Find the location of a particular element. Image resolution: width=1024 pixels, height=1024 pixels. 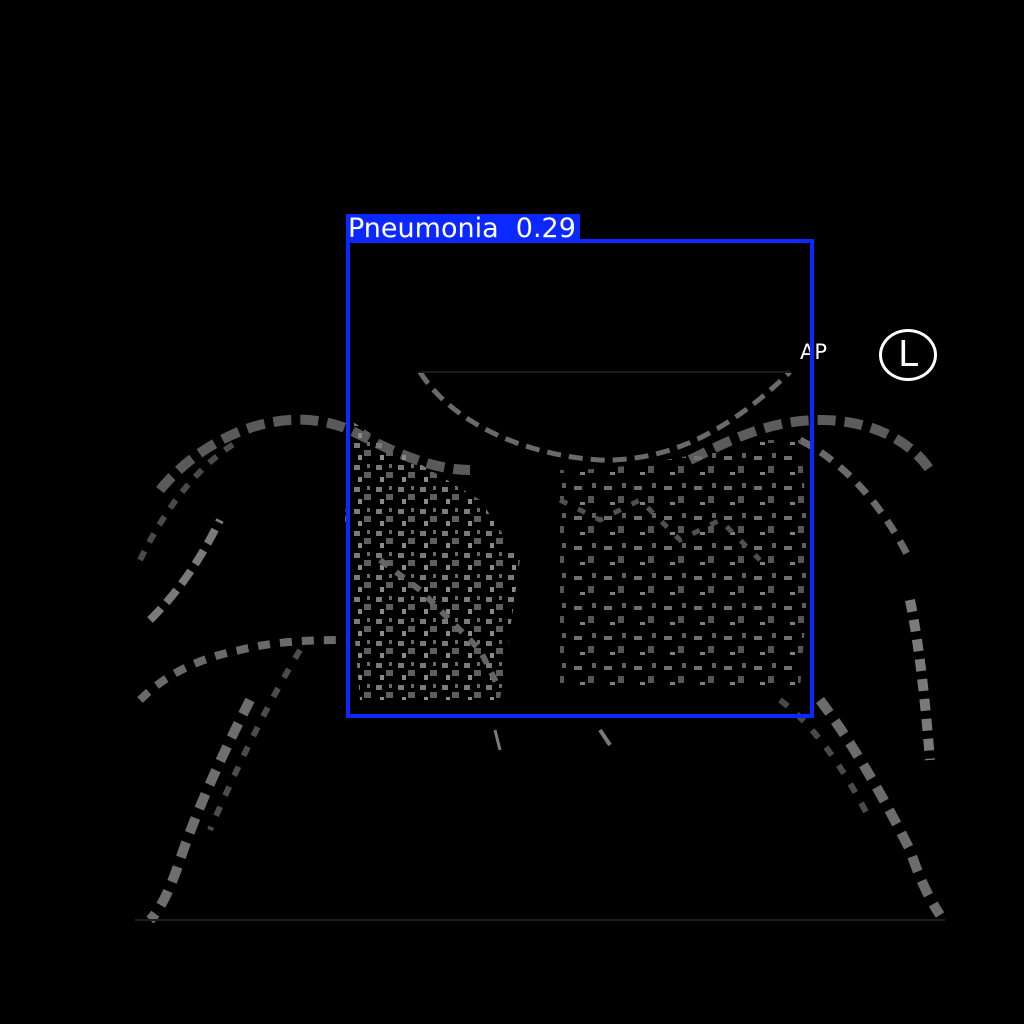

detection-label: Pneumonia 0.29 is located at coordinates (463, 228).